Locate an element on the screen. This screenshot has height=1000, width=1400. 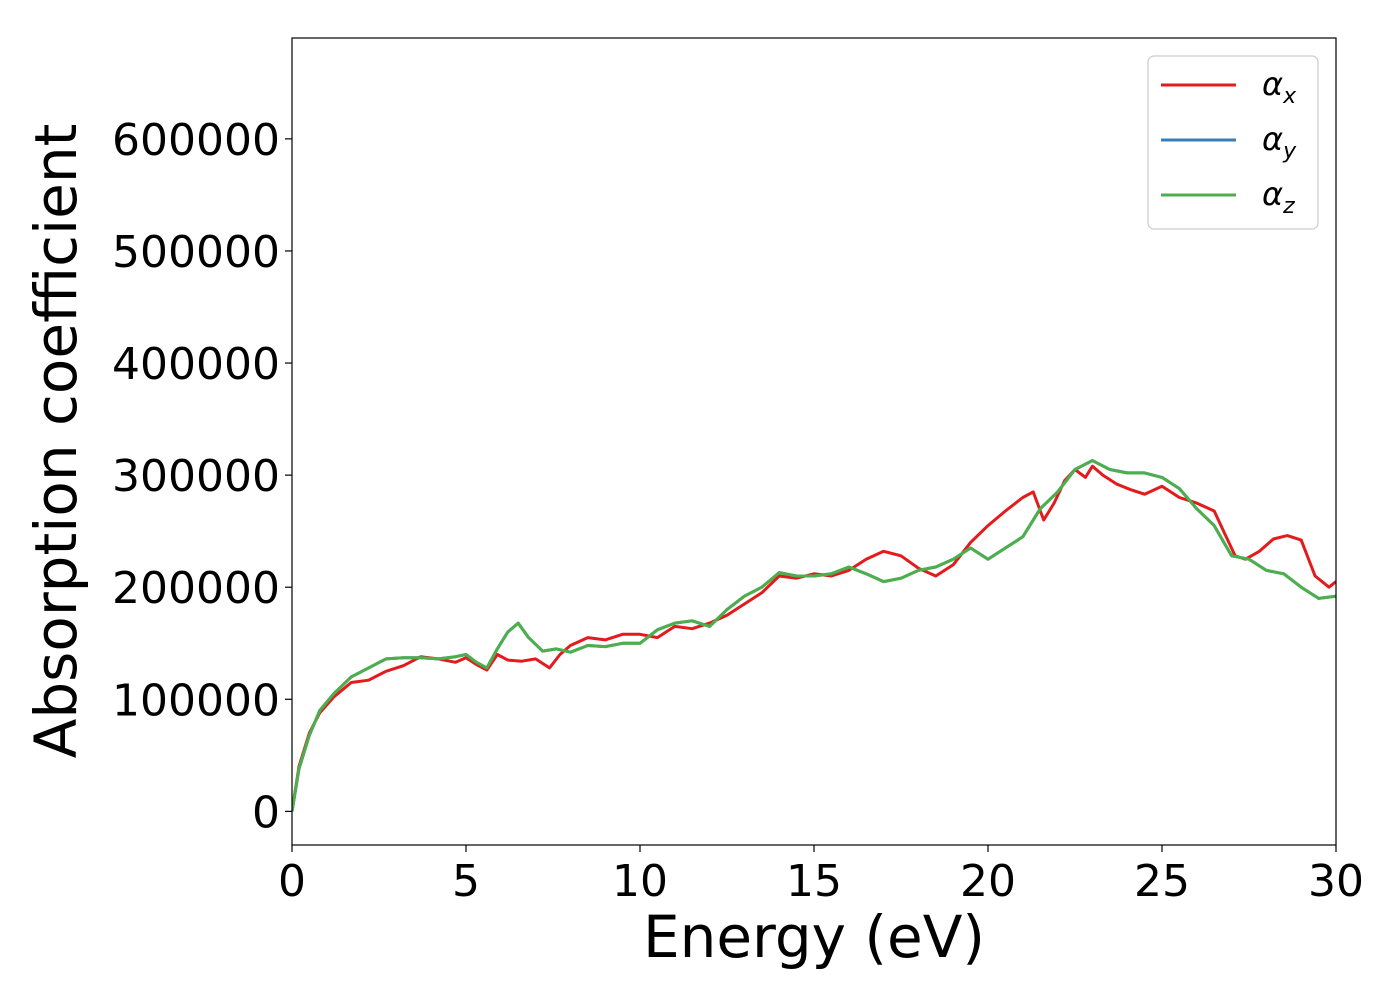
y-tick-label: 200000 is located at coordinates (196, 588).